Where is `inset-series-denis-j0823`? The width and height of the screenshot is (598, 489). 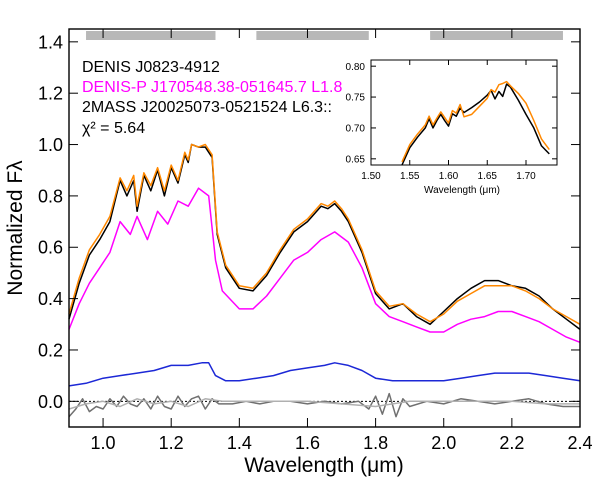 inset-series-denis-j0823 is located at coordinates (475, 124).